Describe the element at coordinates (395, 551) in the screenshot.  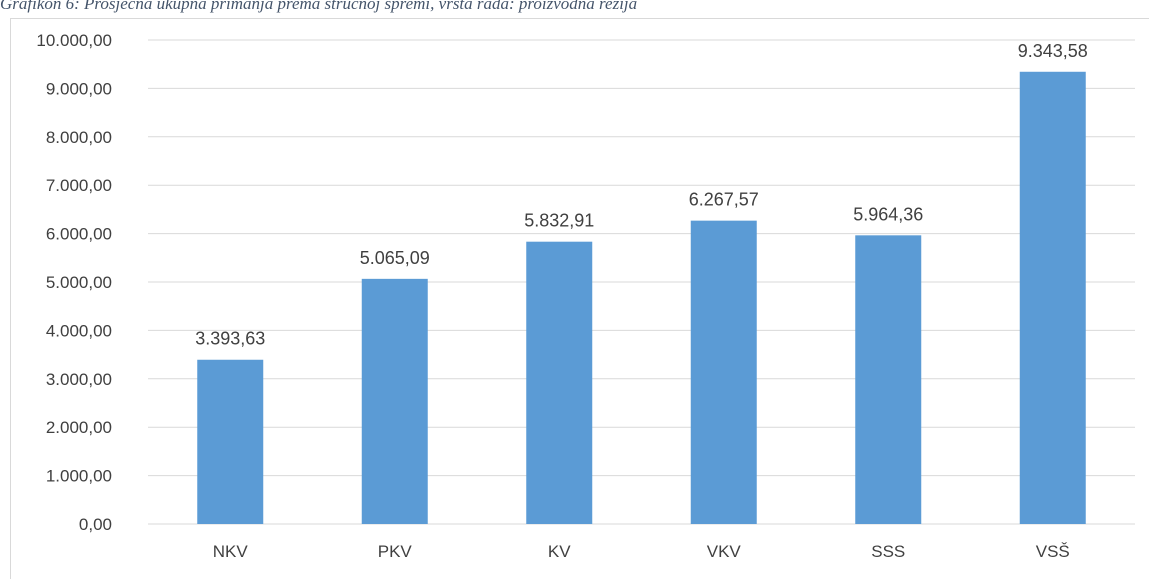
I see `x-tick-label: PKV` at that location.